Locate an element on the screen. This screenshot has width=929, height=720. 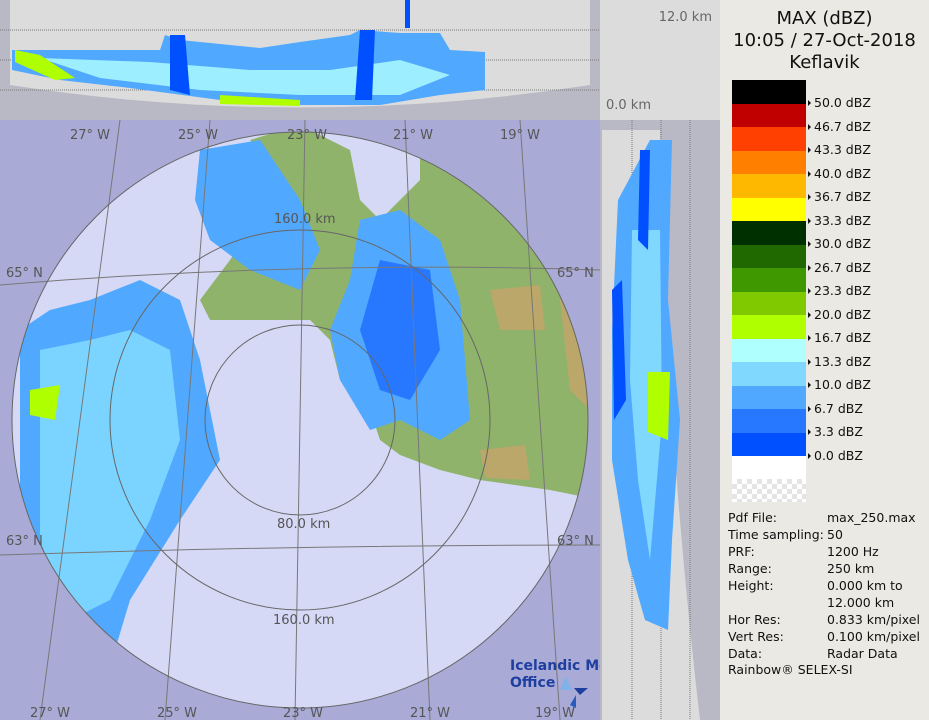
scale-label: 0.0 dBZ is located at coordinates (835, 455).